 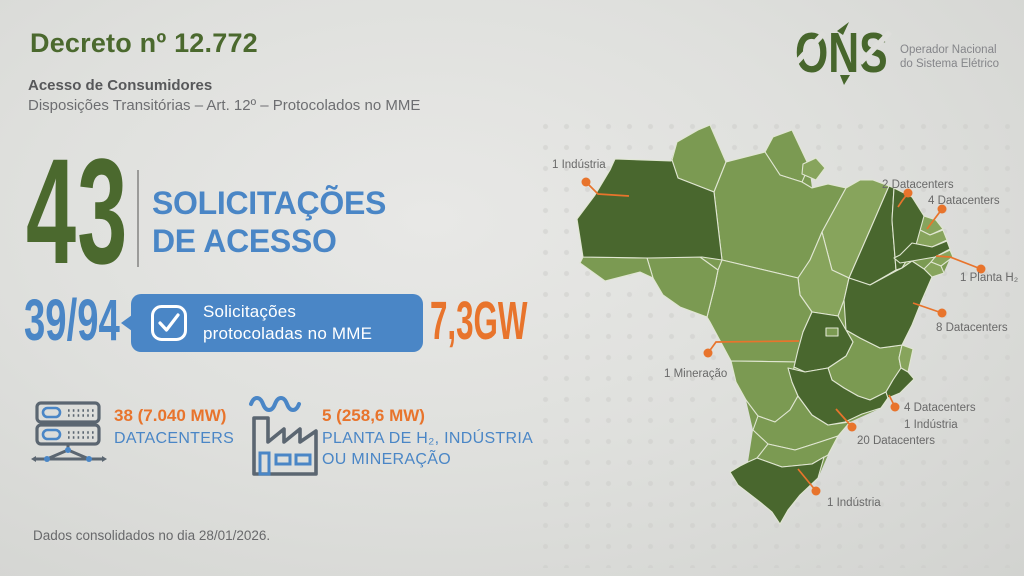 I want to click on map-marker-ceara-north: 2 Datacenters, so click(x=918, y=193).